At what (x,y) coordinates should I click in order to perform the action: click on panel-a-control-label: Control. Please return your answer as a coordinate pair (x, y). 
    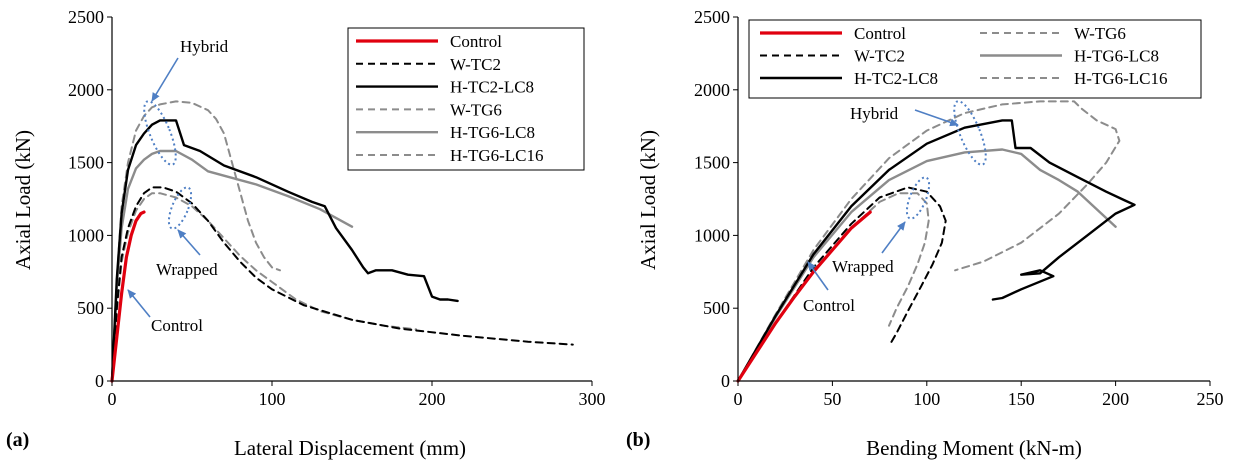
    Looking at the image, I should click on (177, 325).